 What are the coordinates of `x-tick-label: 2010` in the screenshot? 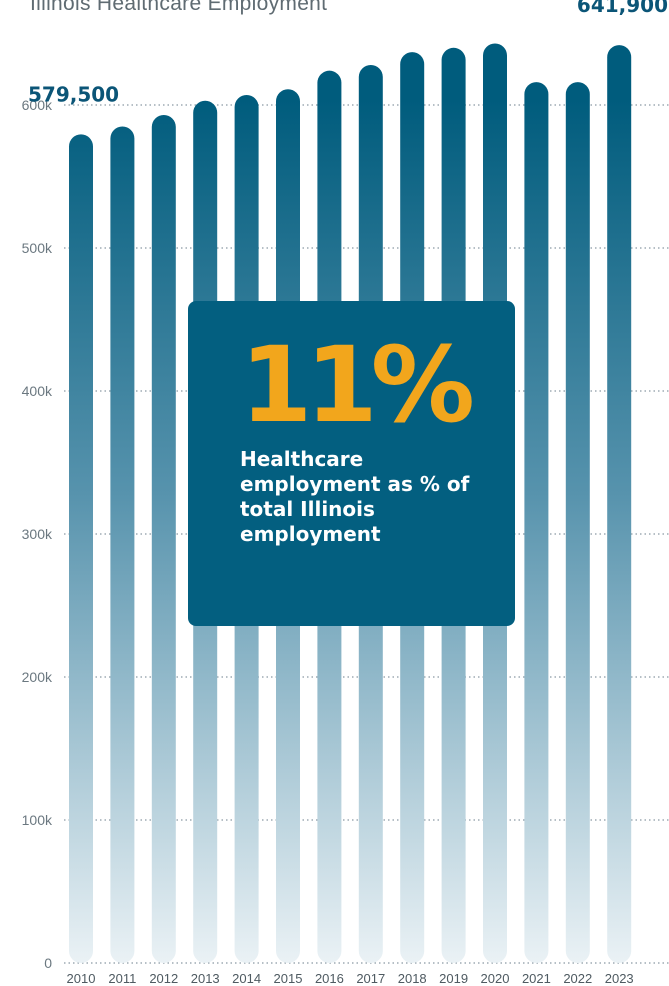 It's located at (81, 978).